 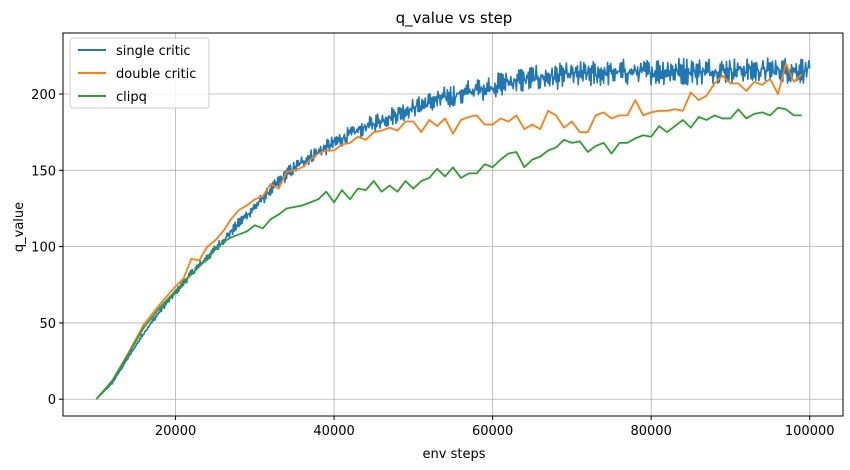 What do you see at coordinates (19, 227) in the screenshot?
I see `y-axis-label: q_value` at bounding box center [19, 227].